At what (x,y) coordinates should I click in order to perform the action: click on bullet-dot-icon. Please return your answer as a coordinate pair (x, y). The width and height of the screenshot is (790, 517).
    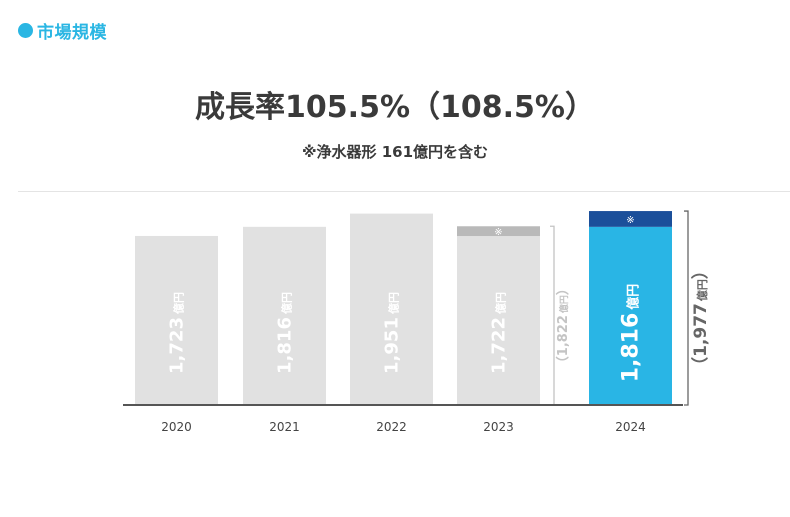
    Looking at the image, I should click on (25, 30).